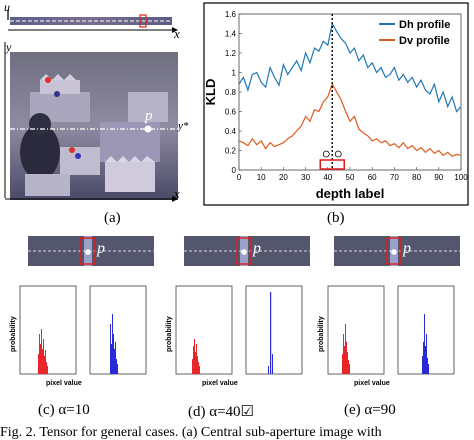 The width and height of the screenshot is (474, 440). Describe the element at coordinates (177, 33) in the screenshot. I see `axis-label-x-top: x` at that location.